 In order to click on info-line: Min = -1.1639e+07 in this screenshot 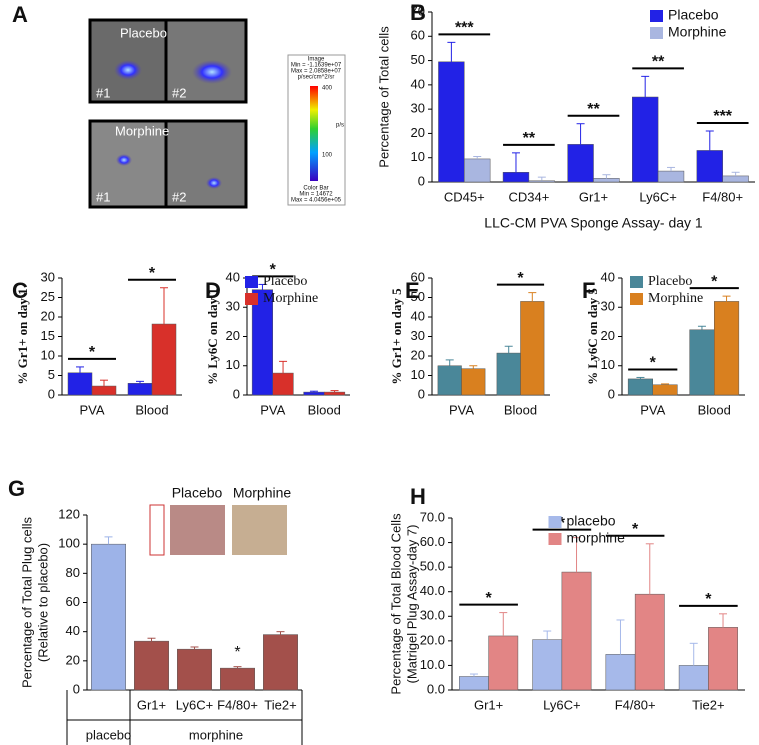, I will do `click(316, 66)`.